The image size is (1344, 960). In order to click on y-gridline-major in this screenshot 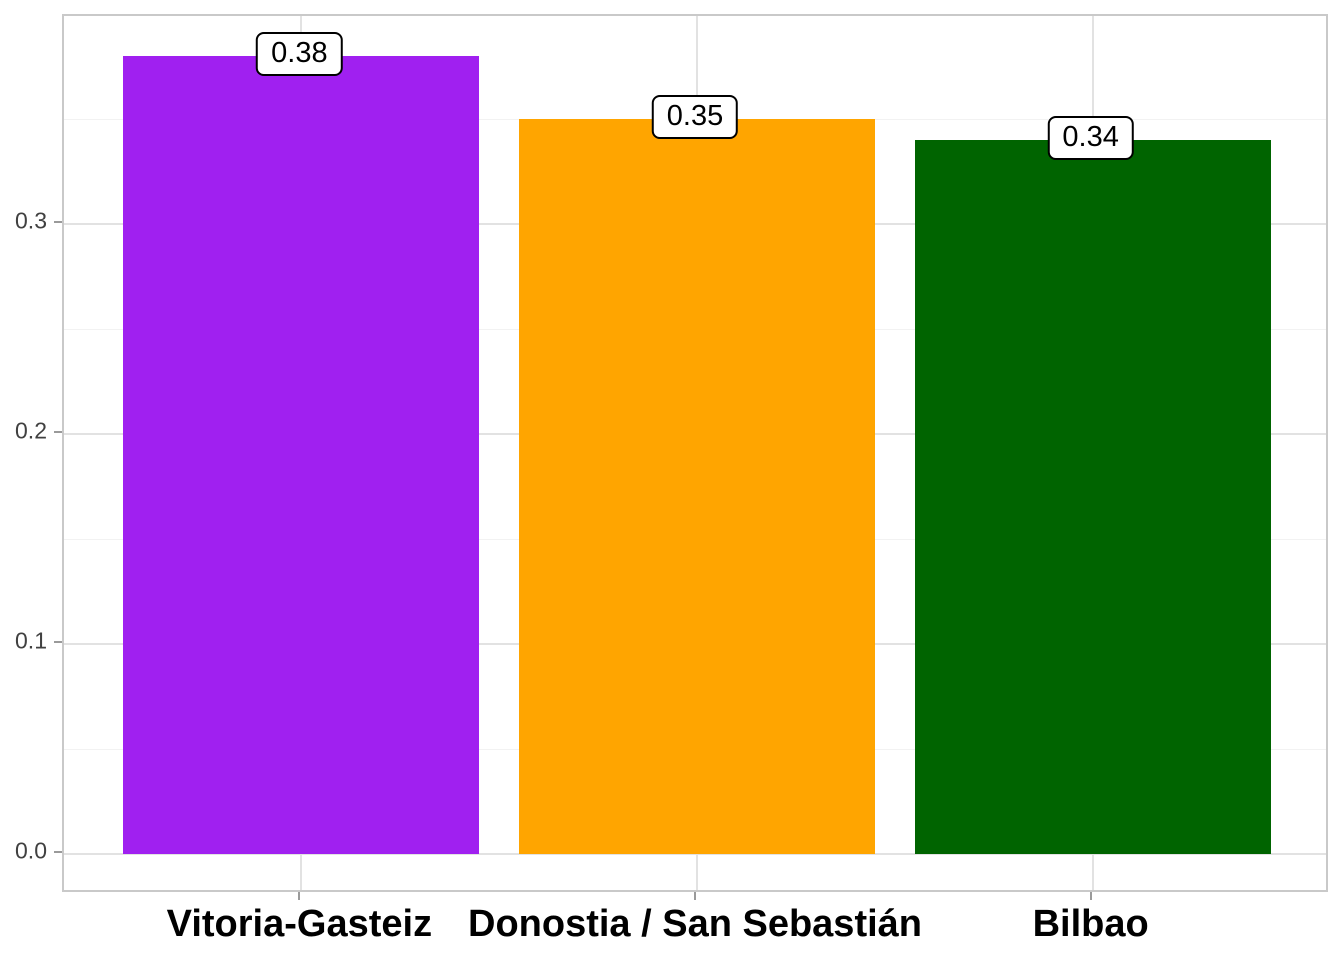, I will do `click(695, 854)`.